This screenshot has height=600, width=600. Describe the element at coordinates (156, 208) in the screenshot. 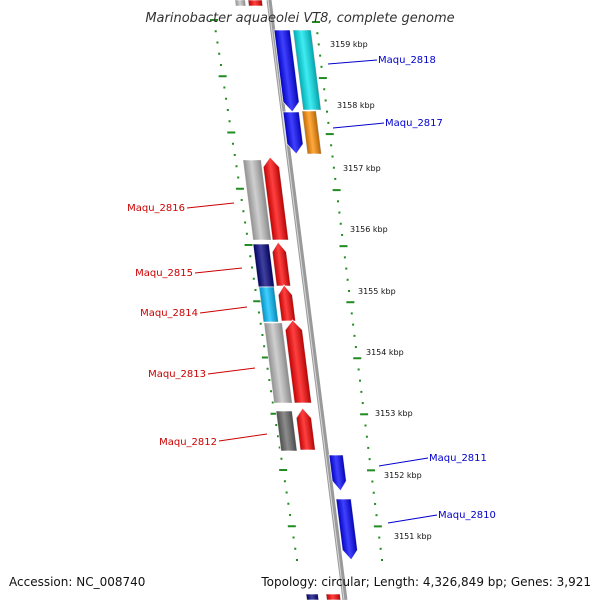

I see `gene-label-maqu-2816: Maqu_2816` at that location.